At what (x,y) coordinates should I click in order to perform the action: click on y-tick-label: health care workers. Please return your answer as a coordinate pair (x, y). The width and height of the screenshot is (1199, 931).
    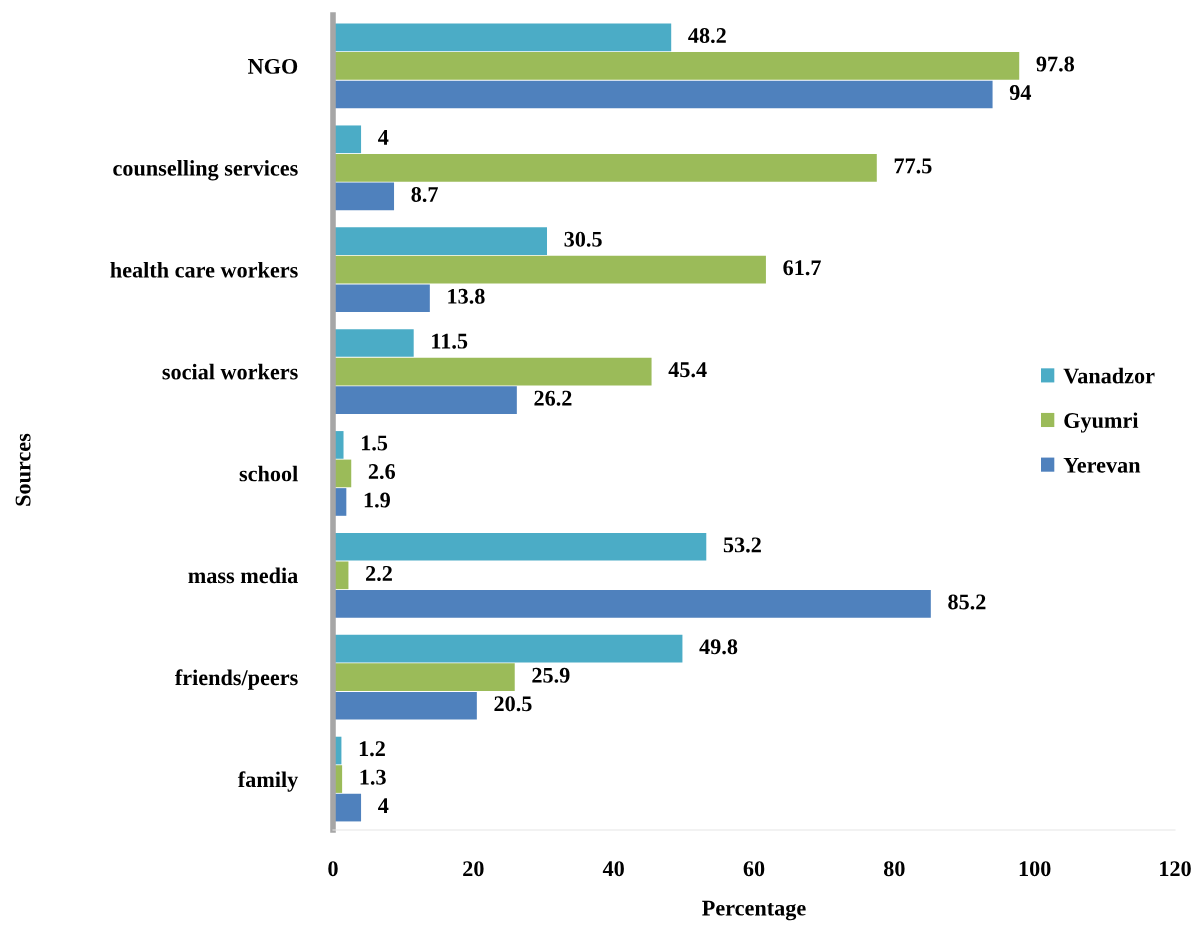
    Looking at the image, I should click on (204, 269).